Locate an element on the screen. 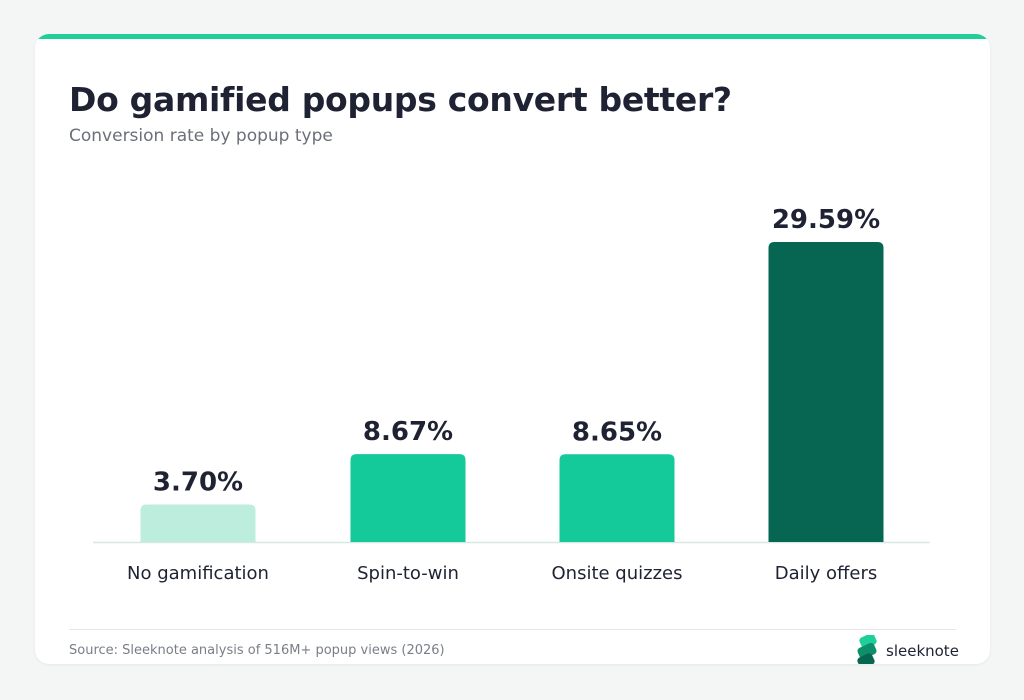 The width and height of the screenshot is (1024, 700). bar-spin-to-win is located at coordinates (408, 498).